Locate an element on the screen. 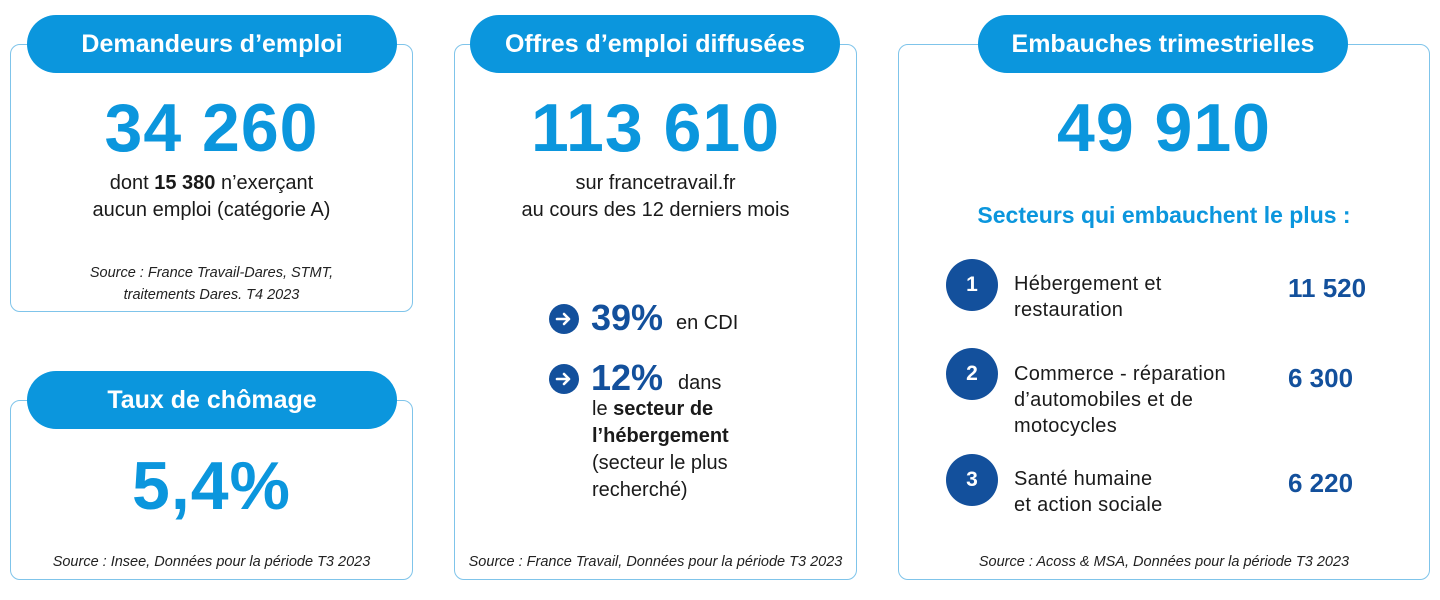  embauches-value: 49 910 is located at coordinates (1164, 128).